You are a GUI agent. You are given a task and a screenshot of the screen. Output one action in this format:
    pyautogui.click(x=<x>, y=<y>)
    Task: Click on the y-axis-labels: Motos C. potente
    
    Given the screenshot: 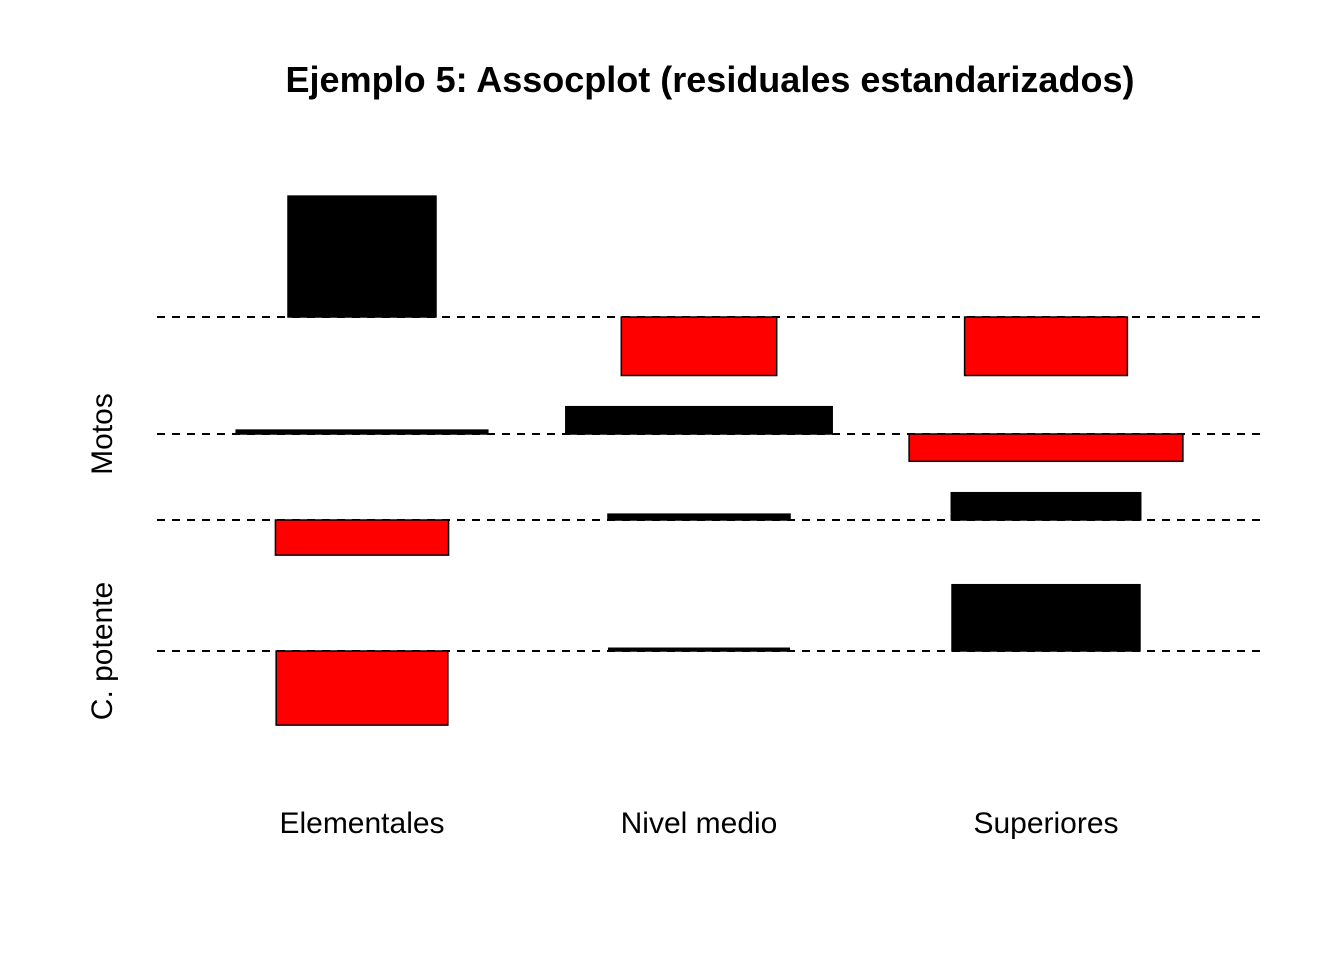 What is the action you would take?
    pyautogui.click(x=102, y=556)
    